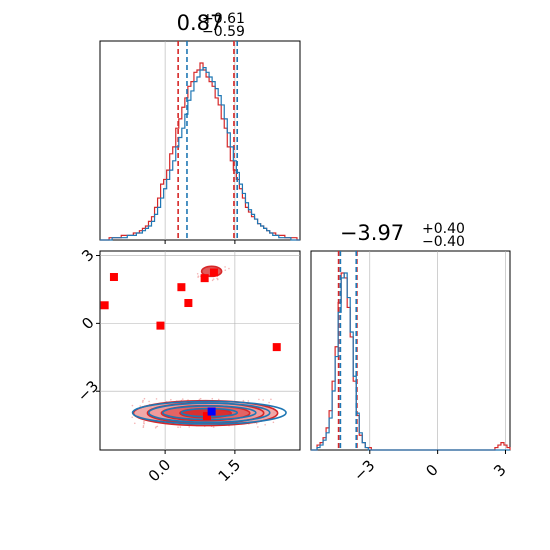 The image size is (550, 550). What do you see at coordinates (410, 361) in the screenshot?
I see `param2-hist-blue` at bounding box center [410, 361].